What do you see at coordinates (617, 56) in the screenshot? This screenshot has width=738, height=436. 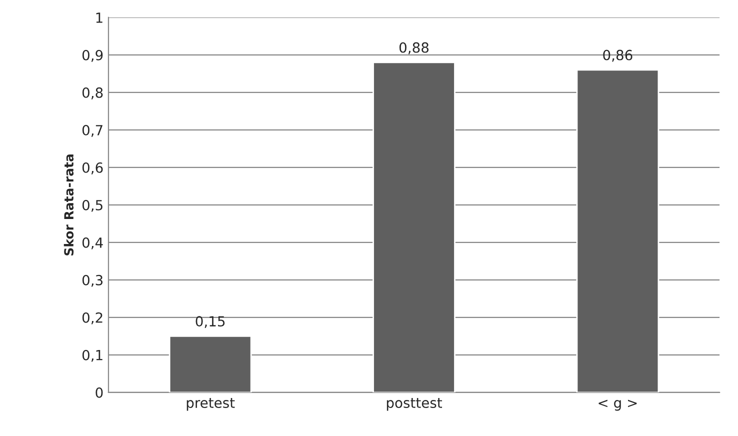 I see `data-label: 0,86` at bounding box center [617, 56].